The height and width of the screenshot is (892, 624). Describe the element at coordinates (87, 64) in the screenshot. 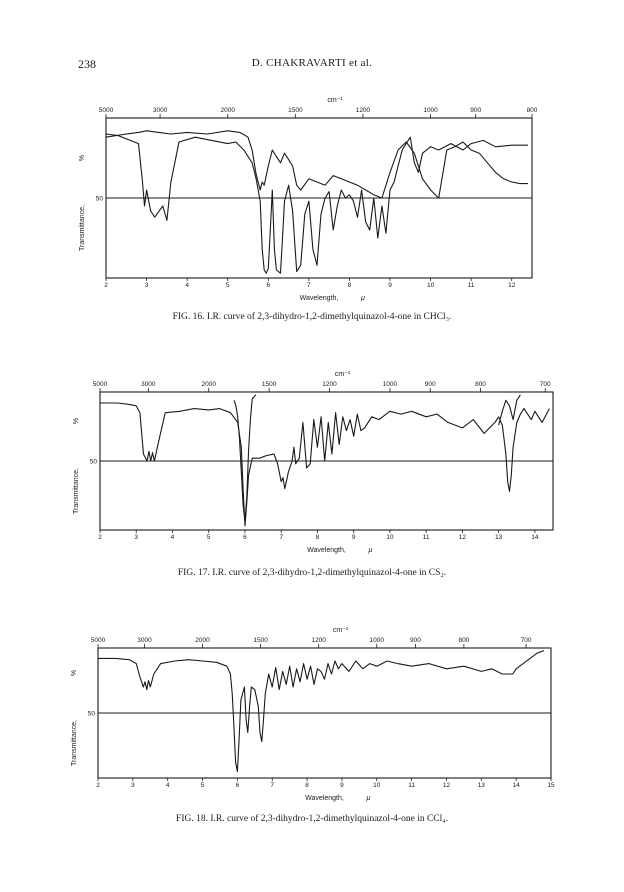

I see `page-number: 238` at that location.